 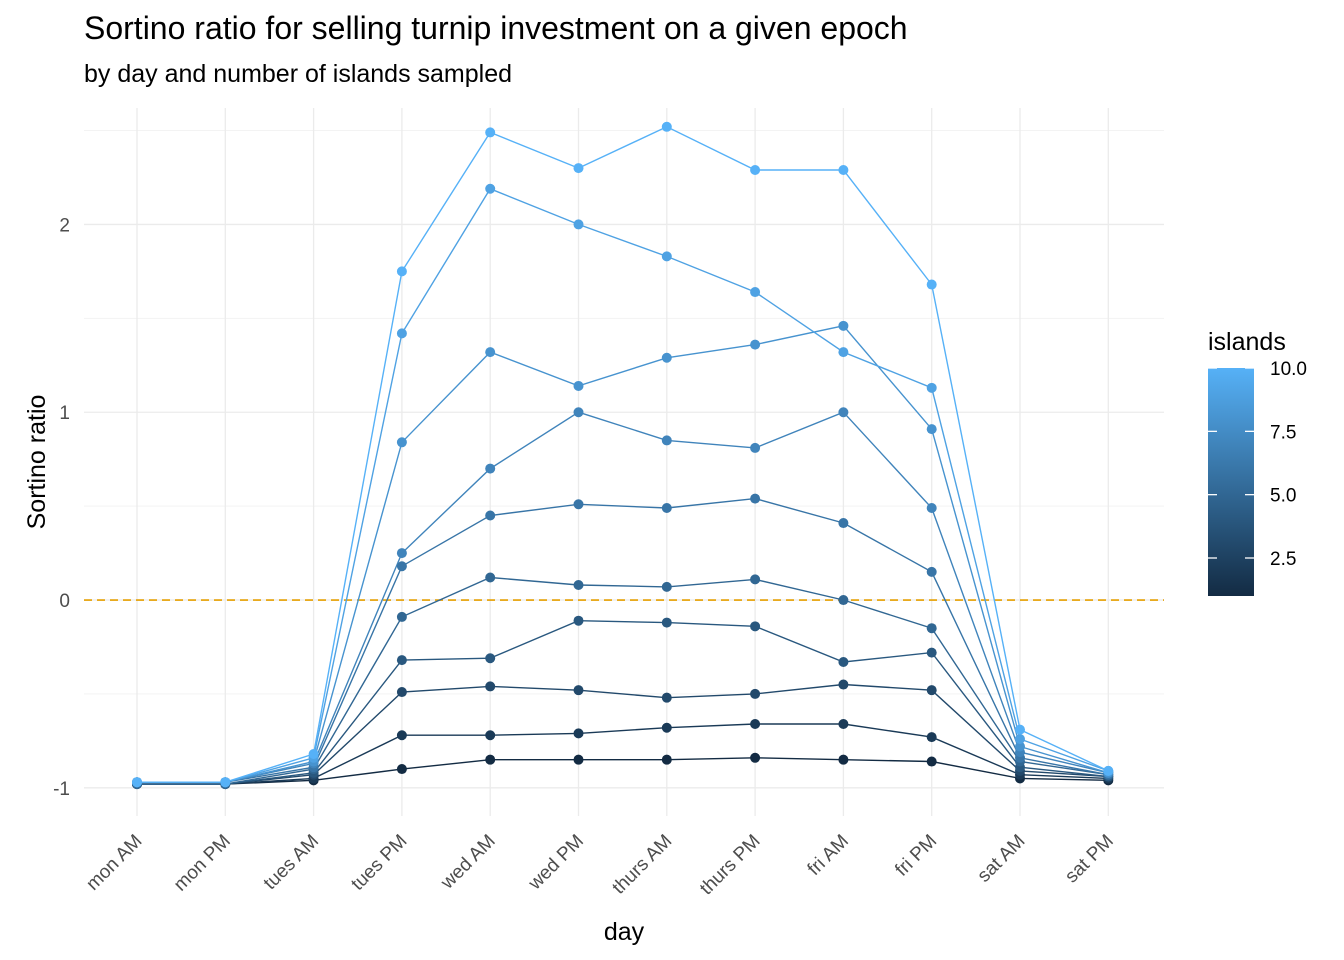 I want to click on x-tick-label: fri AM, so click(x=828, y=855).